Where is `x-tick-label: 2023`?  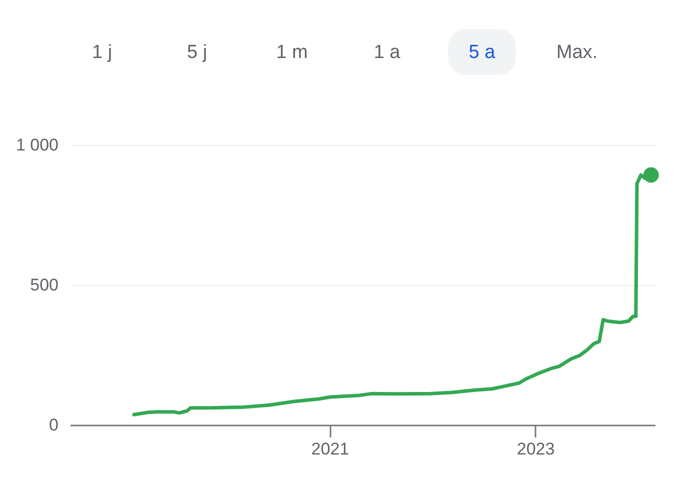 x-tick-label: 2023 is located at coordinates (535, 449).